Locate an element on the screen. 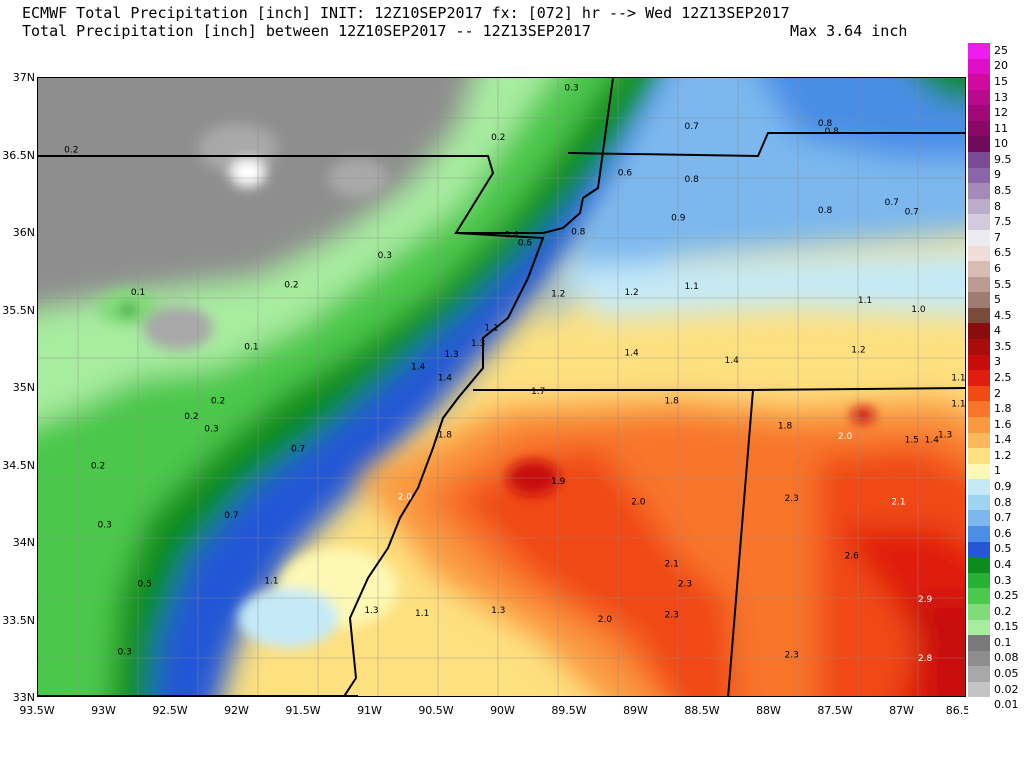 This screenshot has width=1024, height=768. legend-label: 0.9 is located at coordinates (1003, 487).